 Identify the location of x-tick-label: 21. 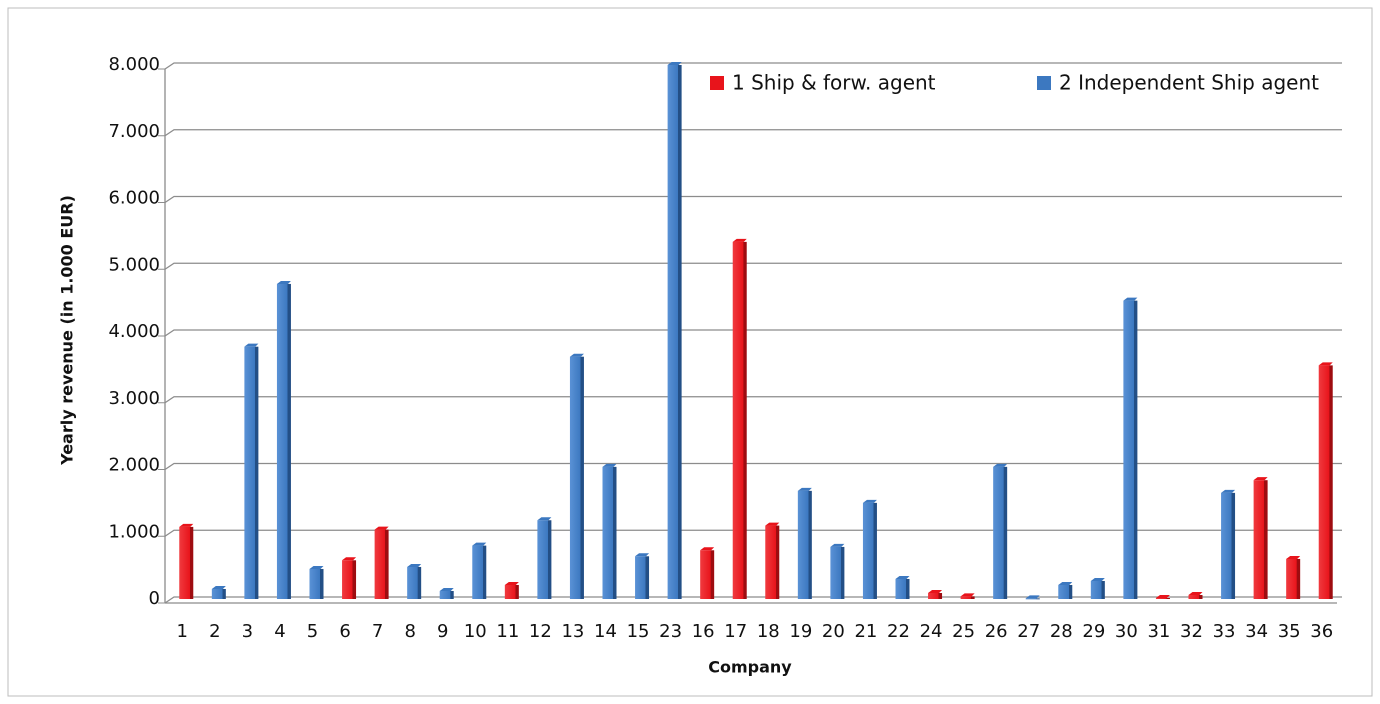
(865, 631).